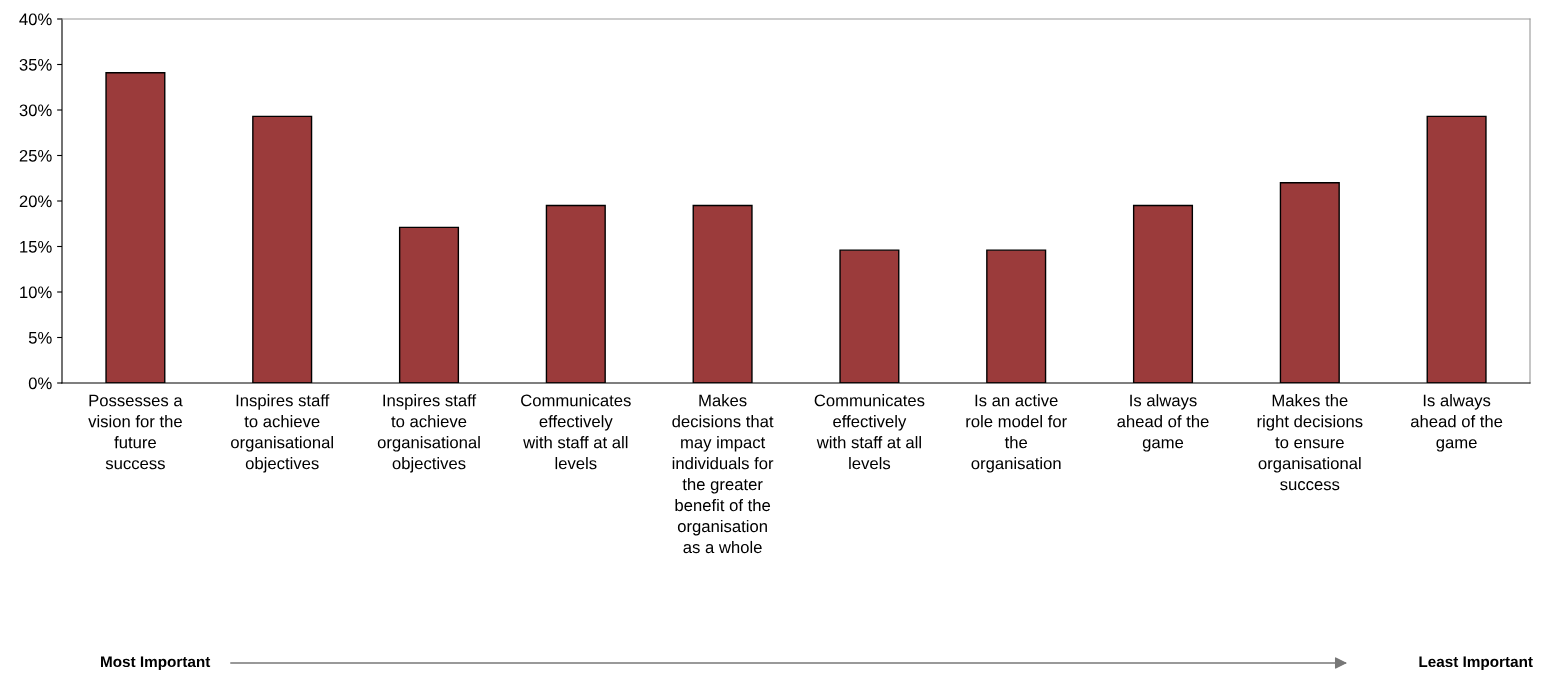 Image resolution: width=1545 pixels, height=673 pixels. I want to click on y-tick-label: 20%, so click(35, 201).